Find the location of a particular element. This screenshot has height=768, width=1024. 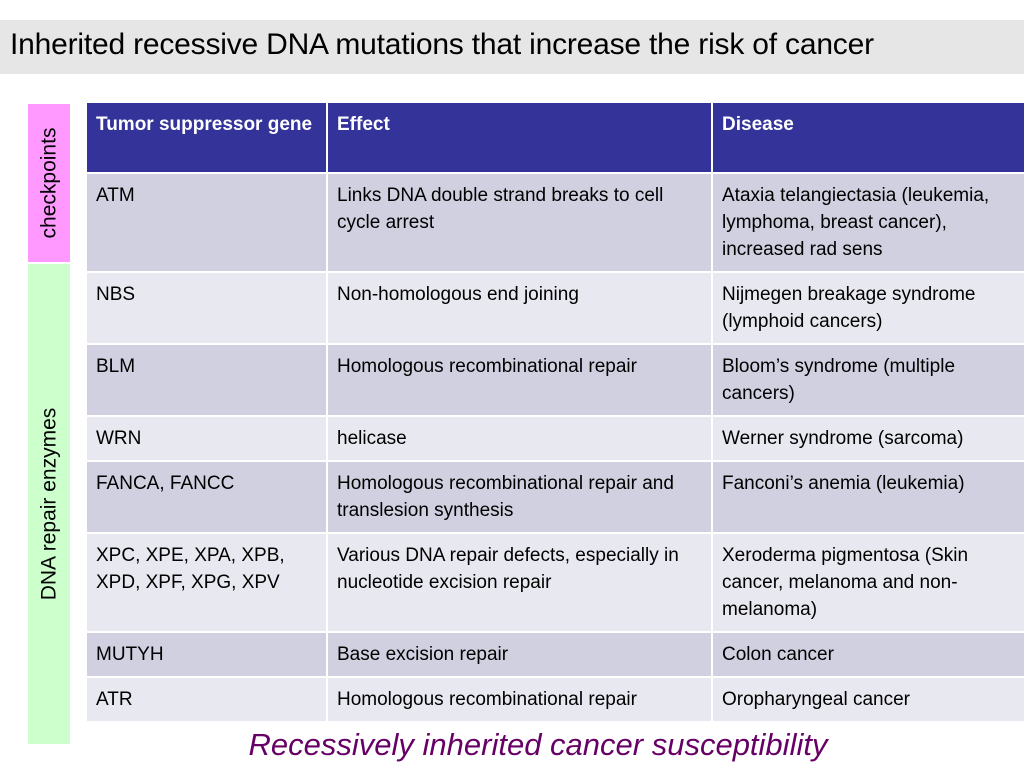

cell-disease: Oropharyngeal cancer is located at coordinates (867, 699).